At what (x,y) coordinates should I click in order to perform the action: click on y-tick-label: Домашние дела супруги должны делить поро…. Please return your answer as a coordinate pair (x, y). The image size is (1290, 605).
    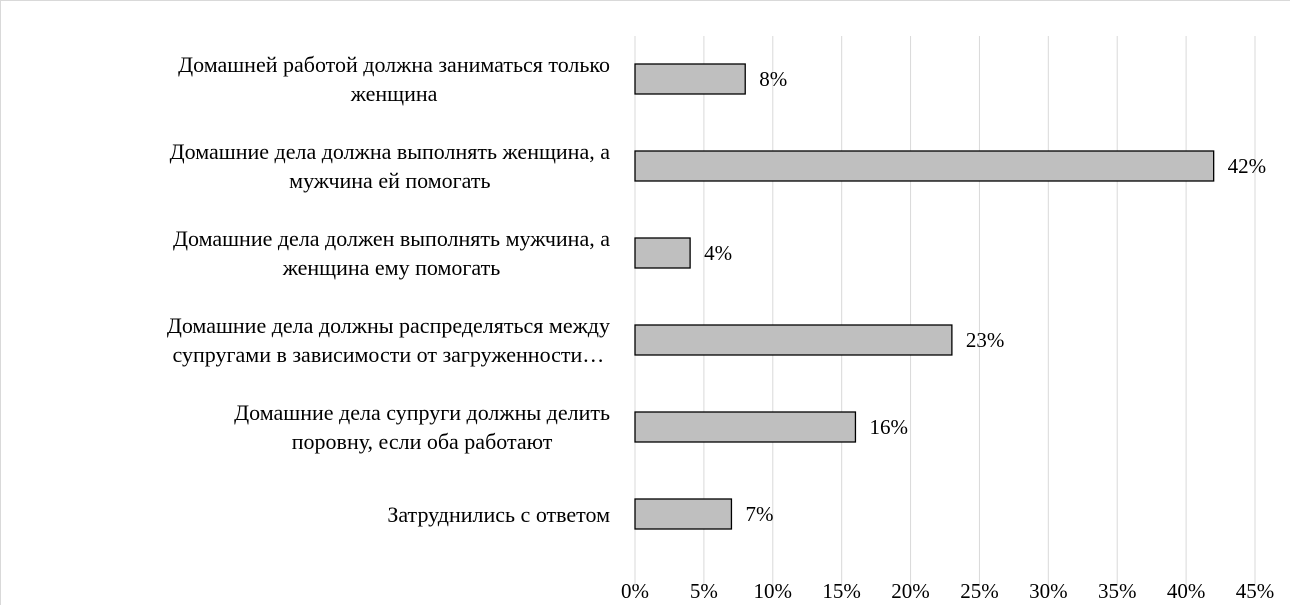
    Looking at the image, I should click on (422, 427).